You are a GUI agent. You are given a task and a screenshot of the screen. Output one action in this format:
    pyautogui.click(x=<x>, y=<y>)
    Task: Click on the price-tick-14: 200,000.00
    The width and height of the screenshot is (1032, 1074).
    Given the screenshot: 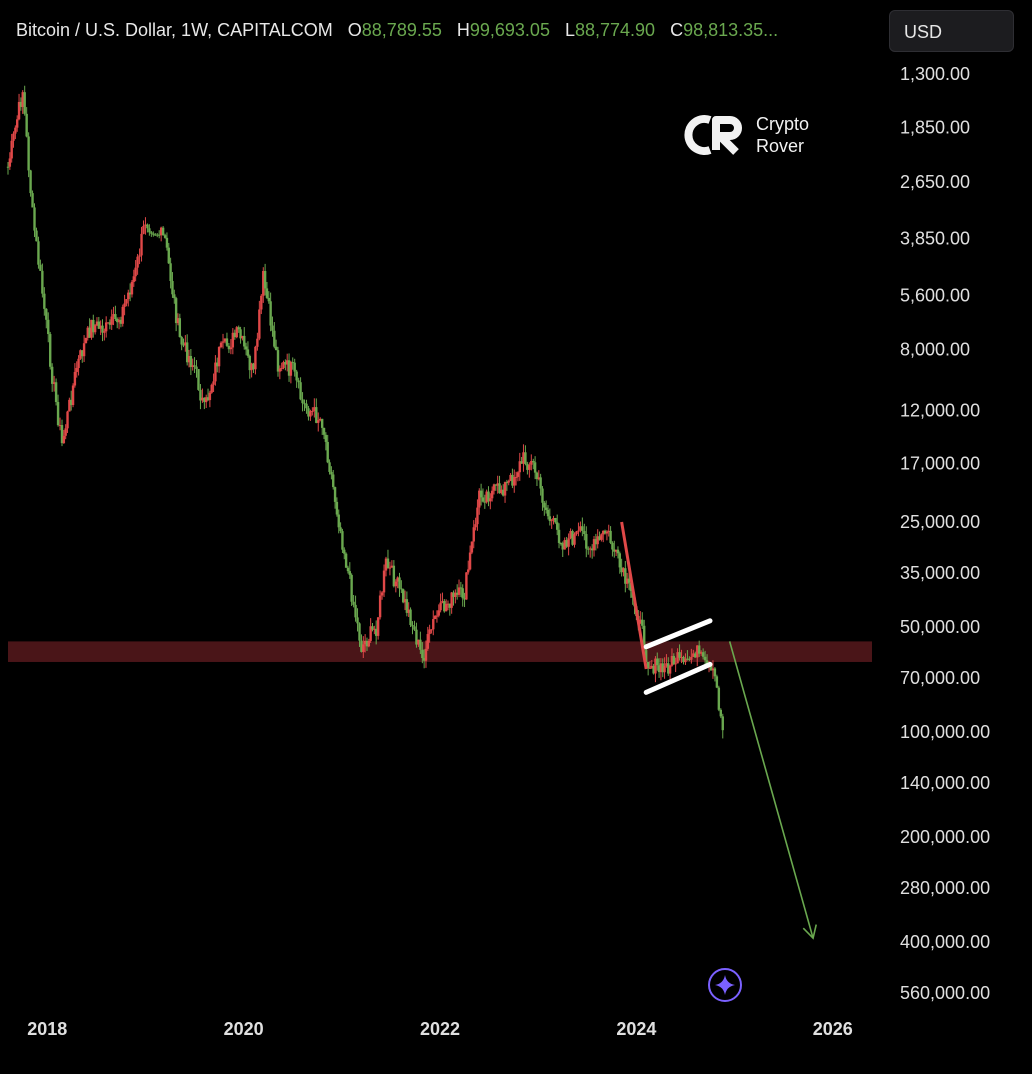 What is the action you would take?
    pyautogui.click(x=945, y=837)
    